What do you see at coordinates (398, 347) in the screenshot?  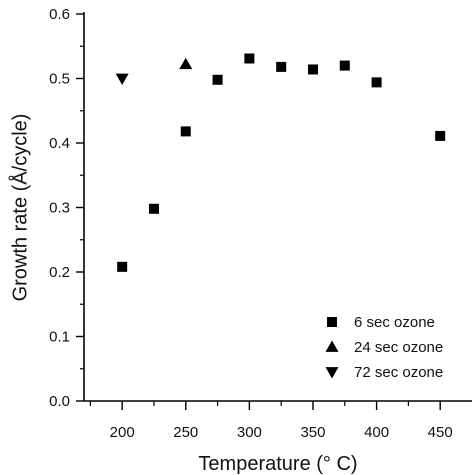 I see `legend-label: 24 sec ozone` at bounding box center [398, 347].